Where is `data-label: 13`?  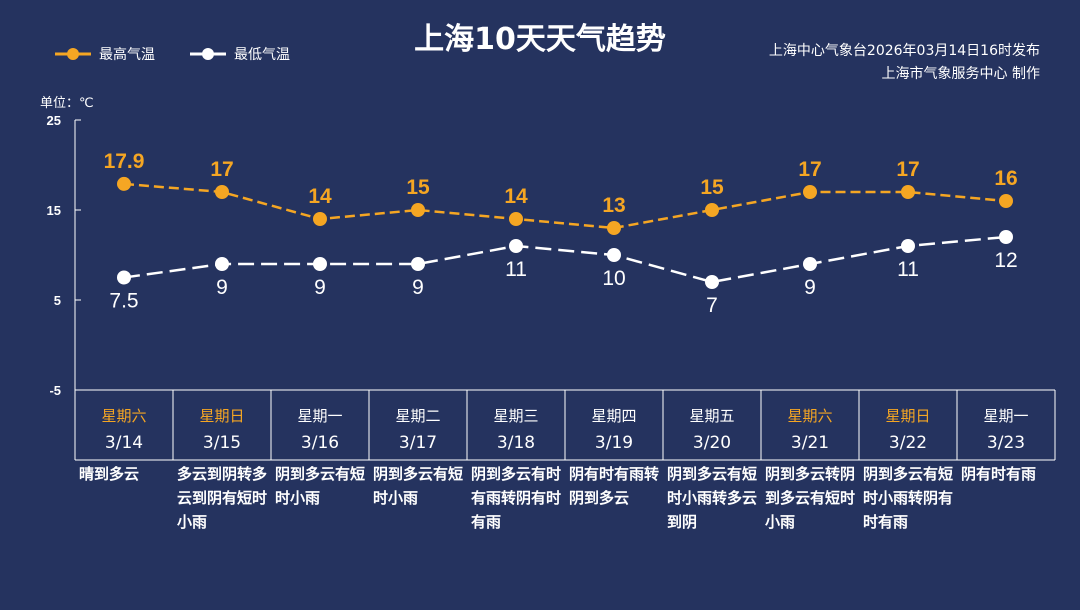 data-label: 13 is located at coordinates (613, 205).